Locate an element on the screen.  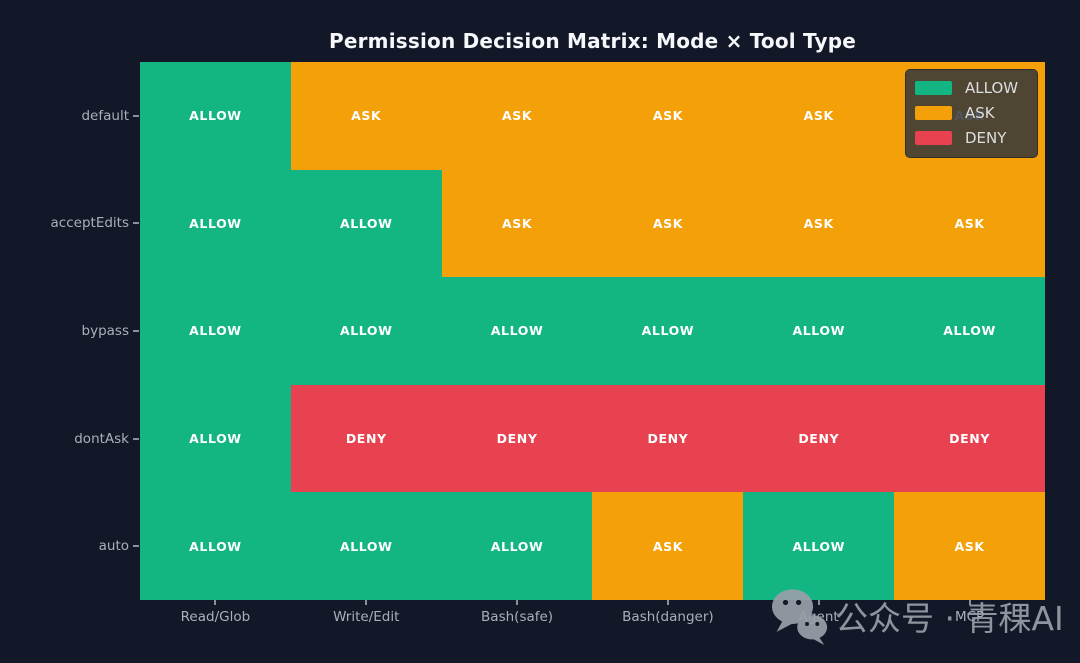
matrix-cell-default-Bash(danger): ASK is located at coordinates (668, 116).